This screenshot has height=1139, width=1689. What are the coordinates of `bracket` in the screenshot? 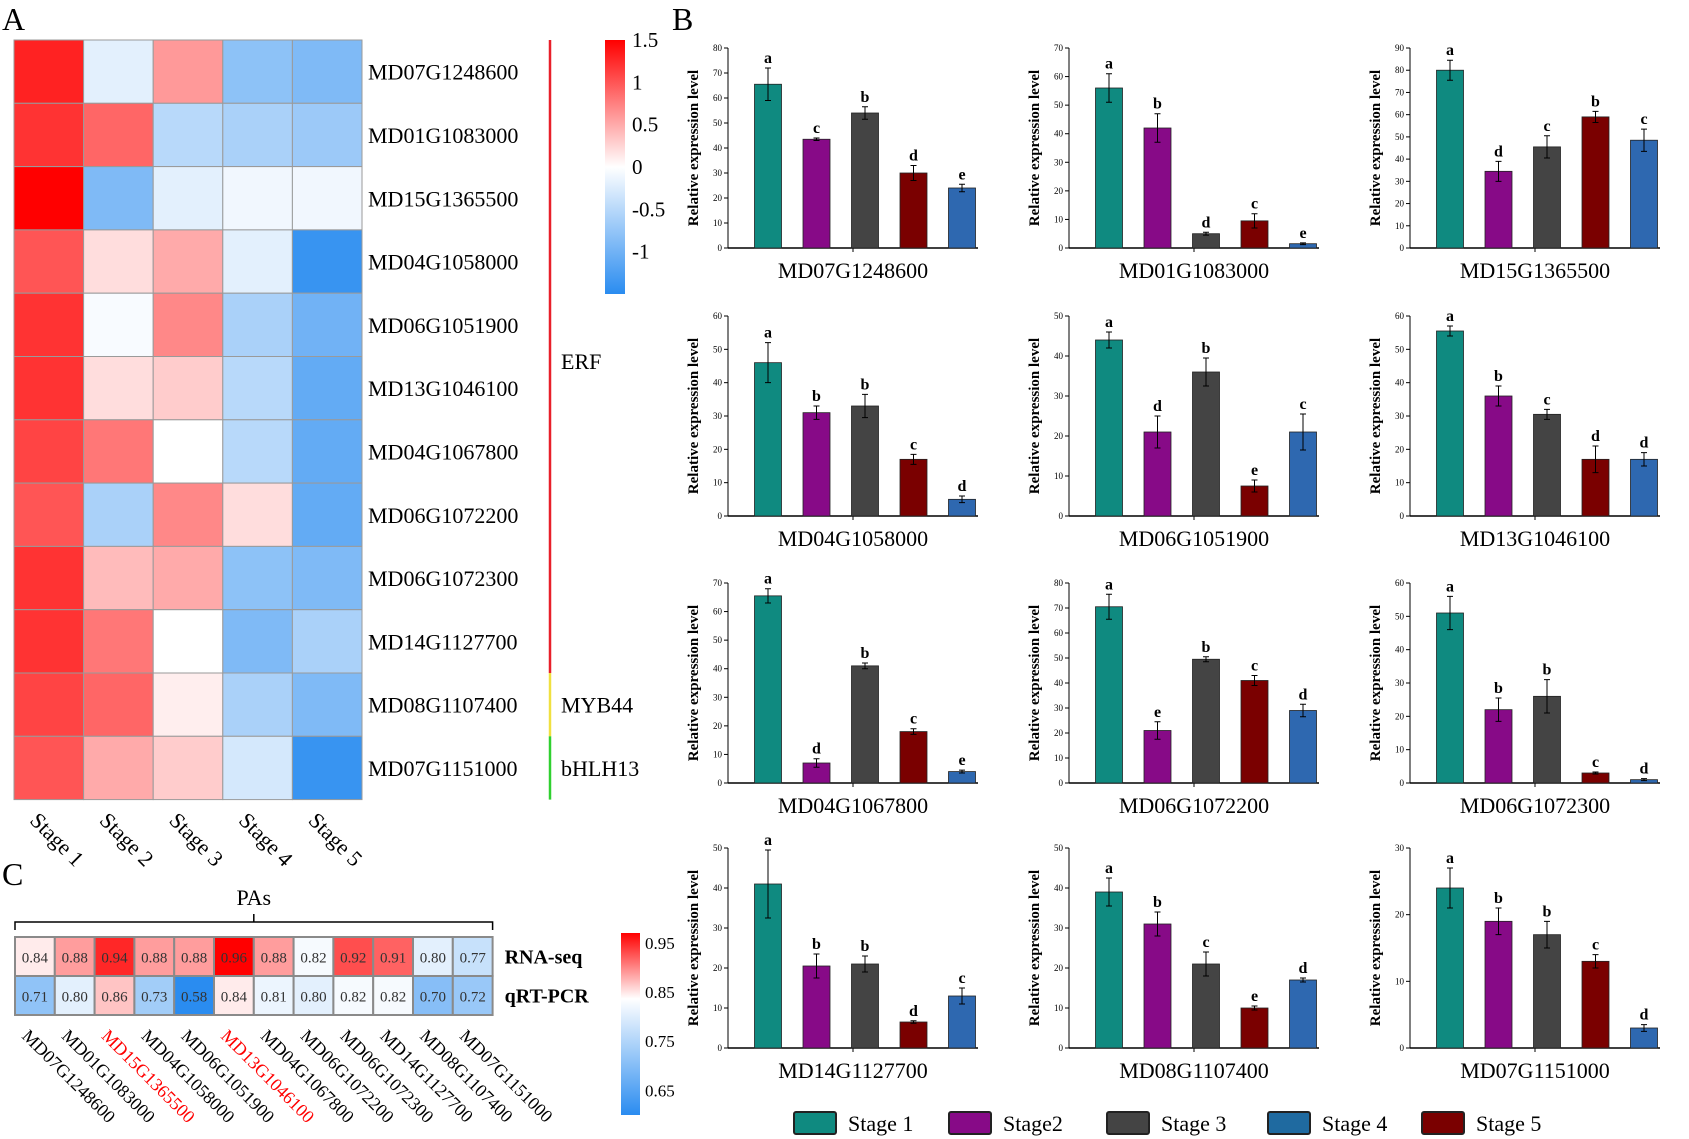 It's located at (254, 922).